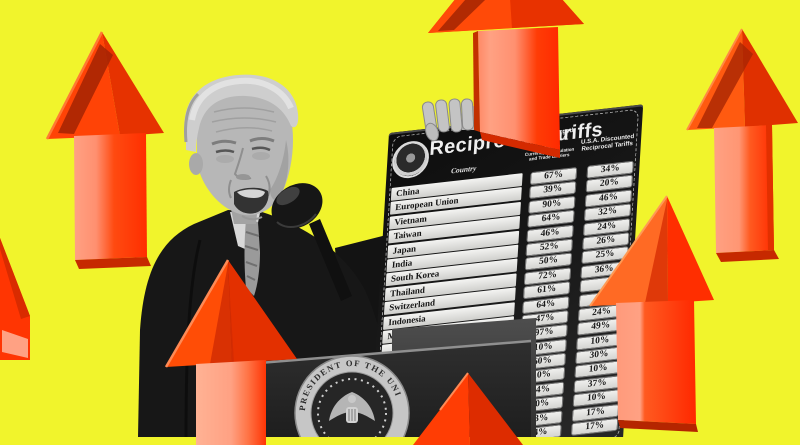 Image resolution: width=800 pixels, height=445 pixels. Describe the element at coordinates (241, 113) in the screenshot. I see `trump-hair` at that location.